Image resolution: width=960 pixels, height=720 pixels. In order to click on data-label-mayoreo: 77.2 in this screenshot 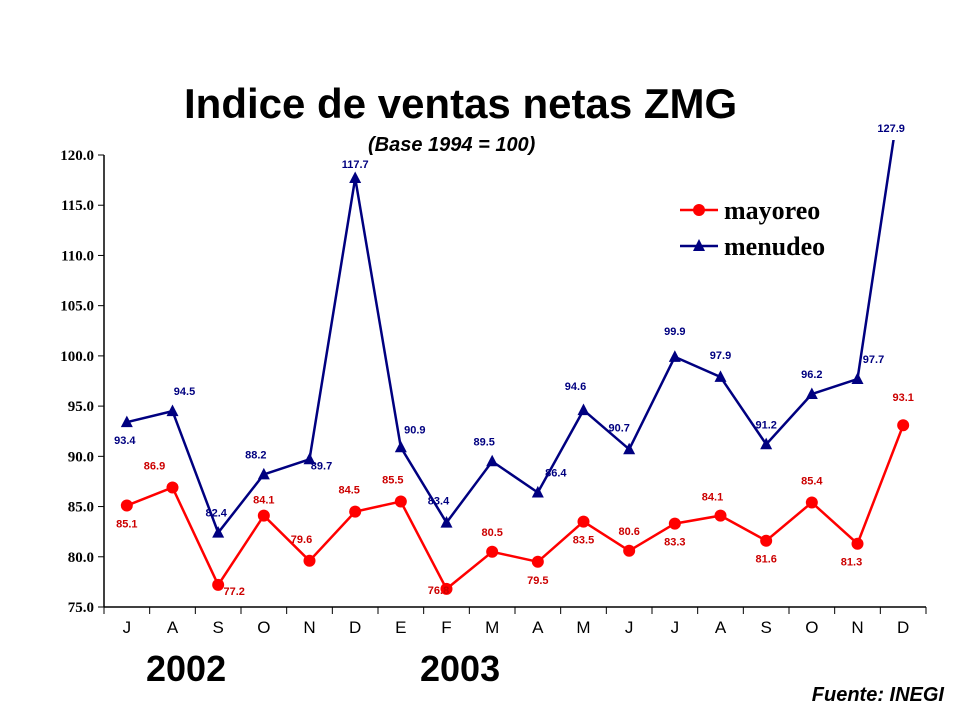, I will do `click(233, 592)`.